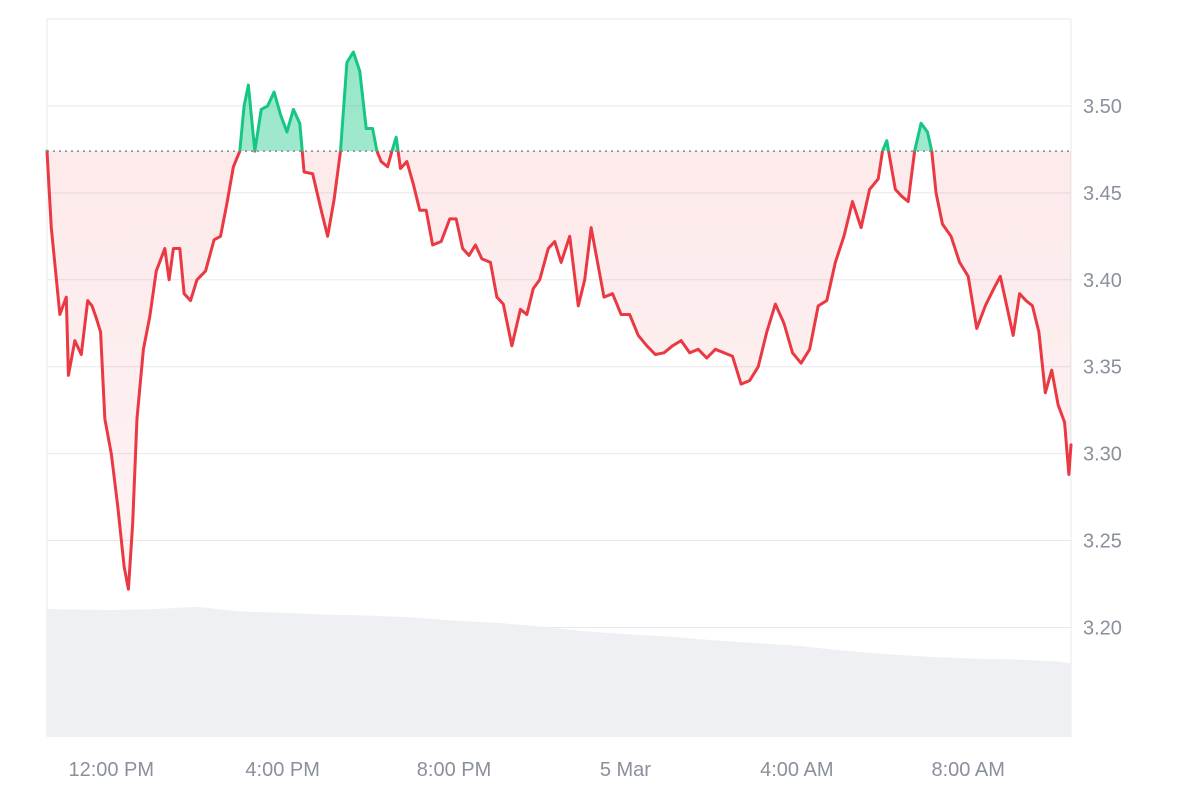  I want to click on y-tick-label: 3.40, so click(1102, 281).